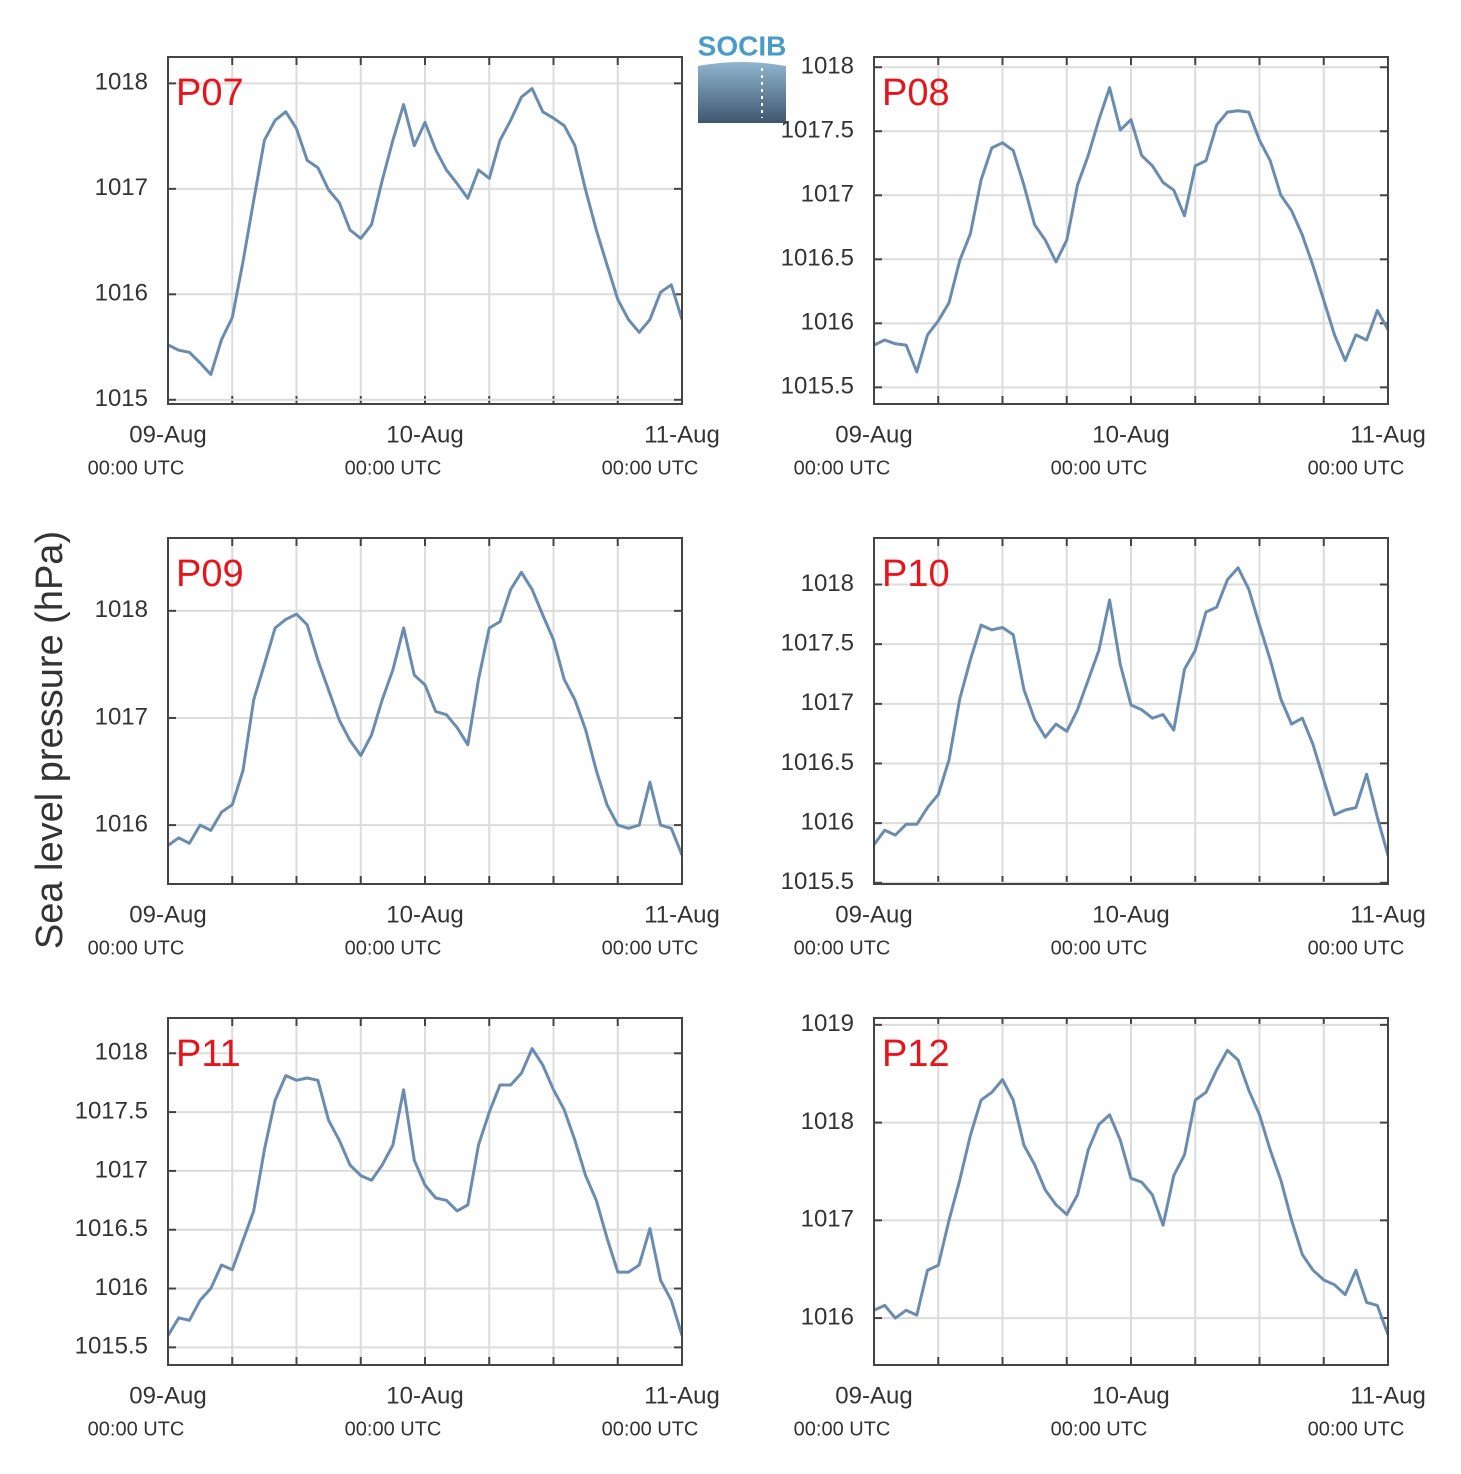 The image size is (1461, 1474). Describe the element at coordinates (916, 574) in the screenshot. I see `panel-title: P10` at that location.